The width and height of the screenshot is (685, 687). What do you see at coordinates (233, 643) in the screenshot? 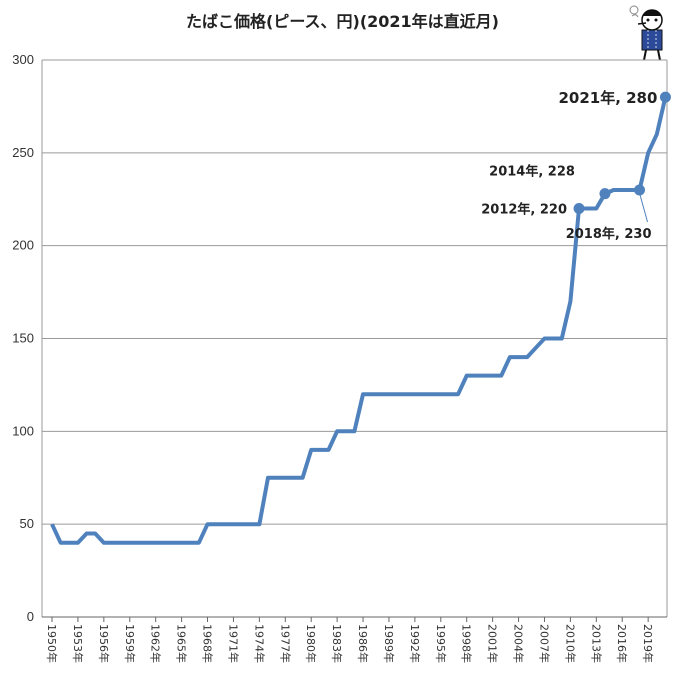
I see `x-tick-label: 1971年` at bounding box center [233, 643].